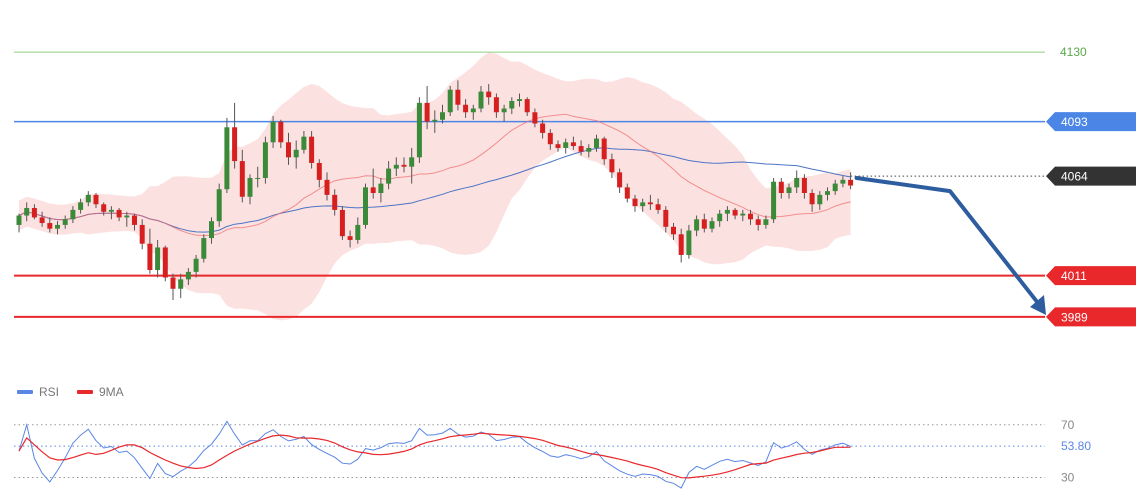 This screenshot has width=1140, height=500. I want to click on legend-label: 9MA, so click(111, 392).